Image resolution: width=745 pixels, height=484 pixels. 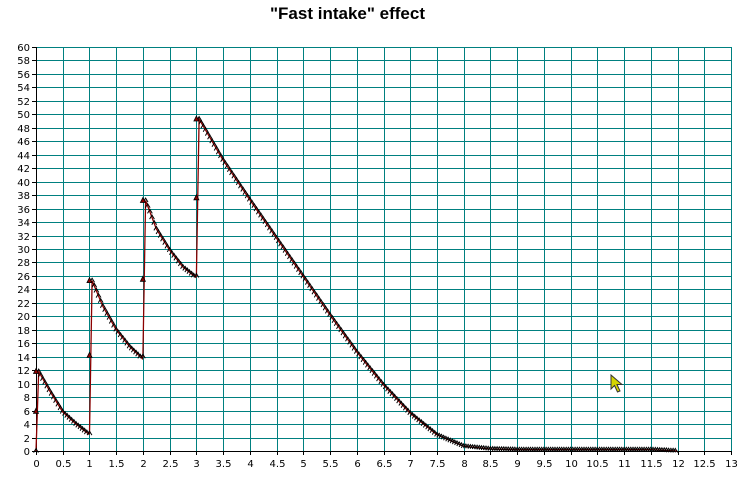 I want to click on y-tick-label: 60, so click(x=23, y=48).